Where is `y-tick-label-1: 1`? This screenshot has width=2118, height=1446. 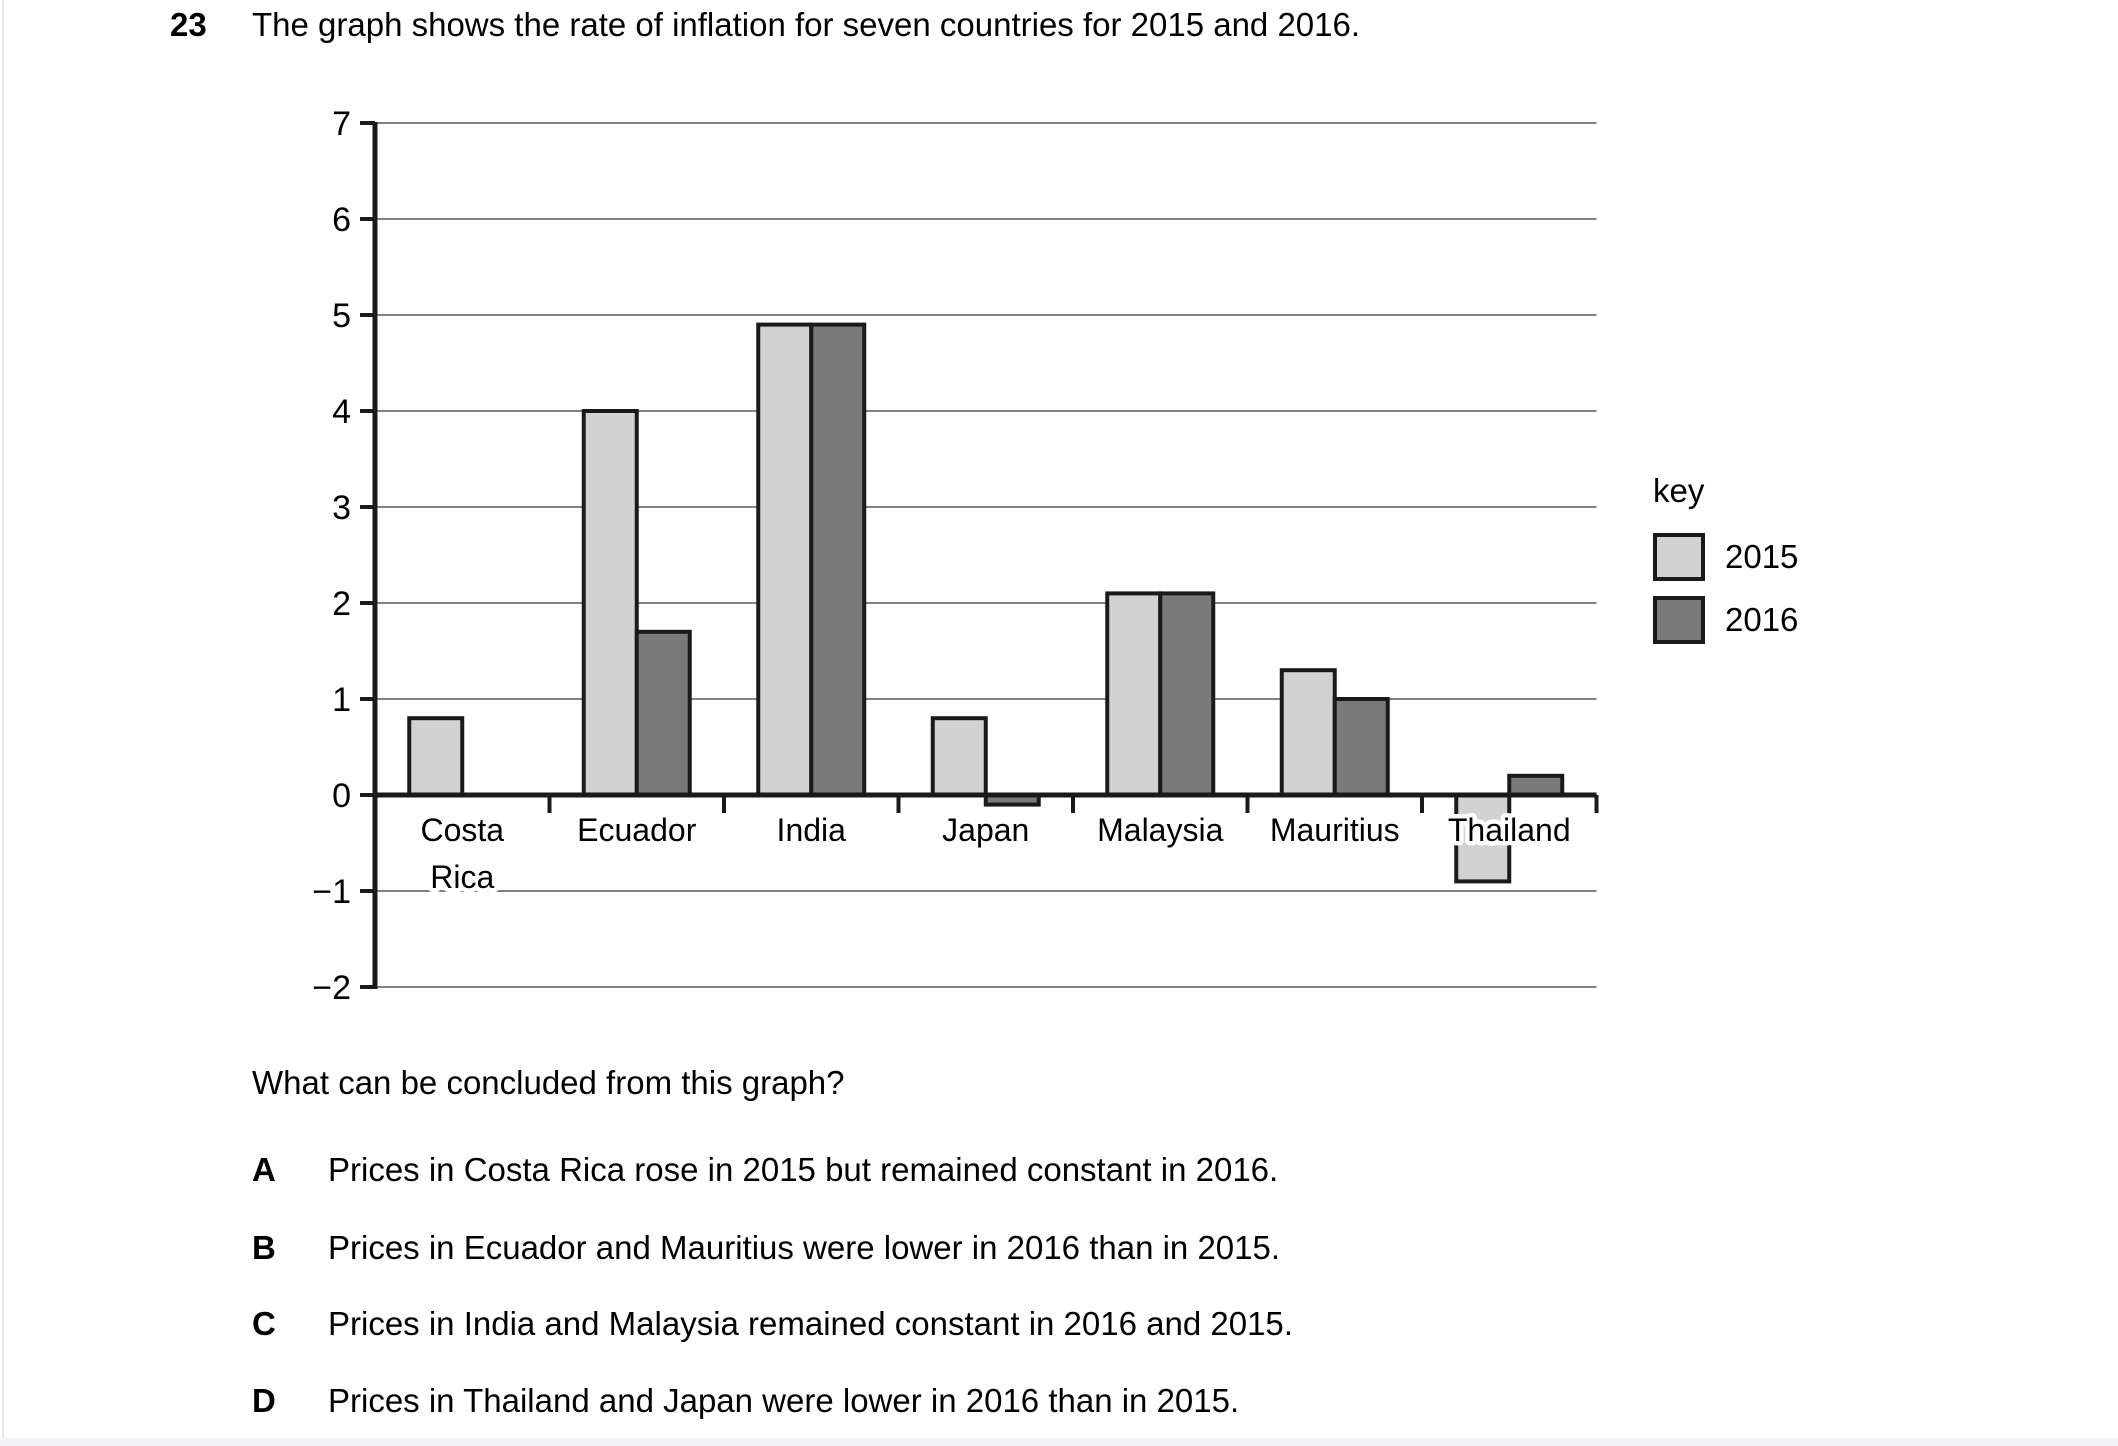 y-tick-label-1: 1 is located at coordinates (341, 700).